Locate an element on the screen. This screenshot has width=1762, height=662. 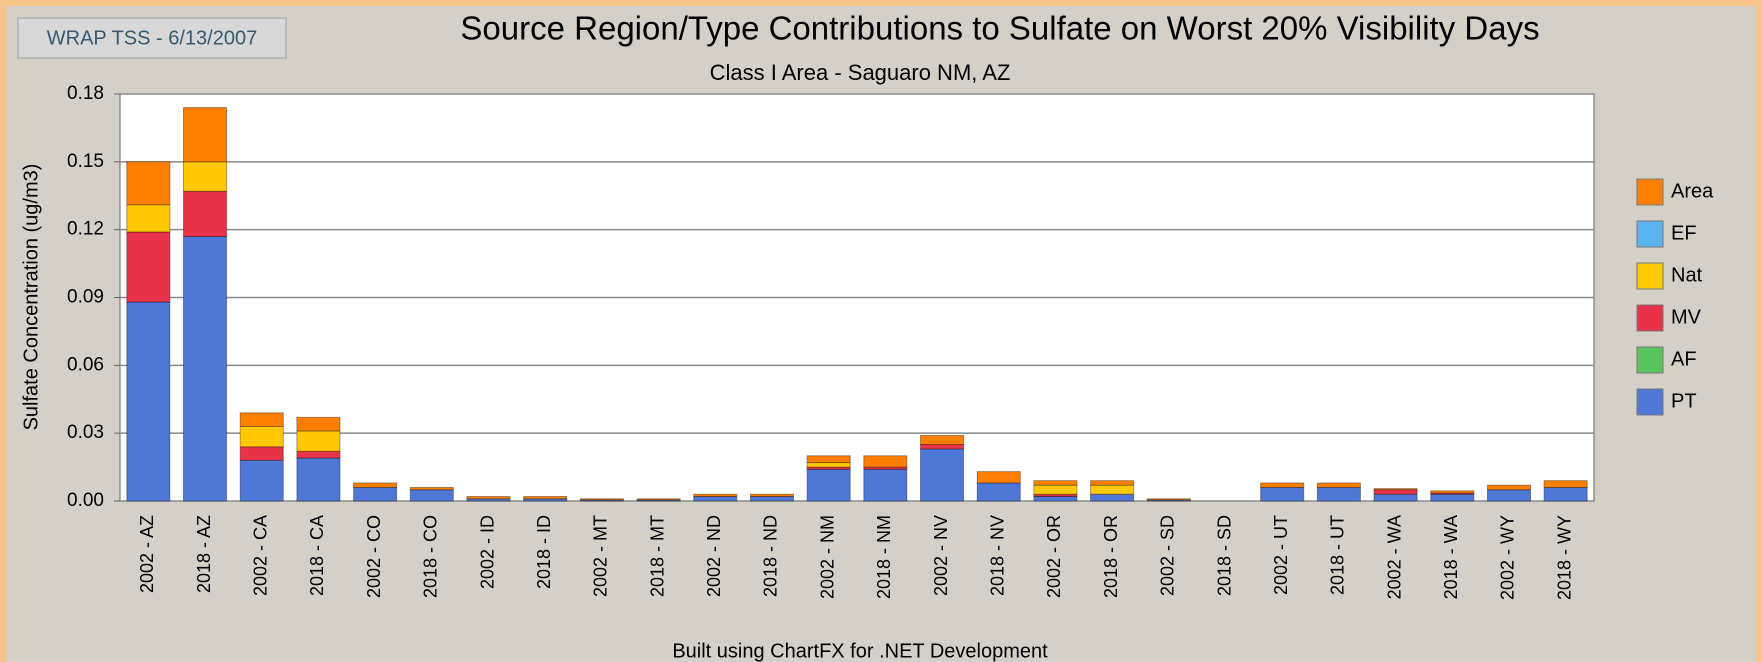
y-tick-label: 0.06 is located at coordinates (85, 364).